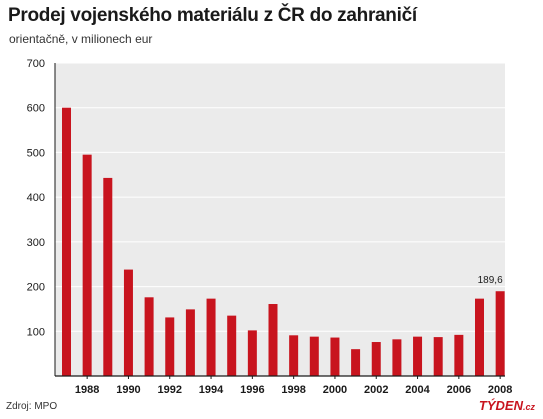 The image size is (543, 419). I want to click on bar-1999, so click(314, 356).